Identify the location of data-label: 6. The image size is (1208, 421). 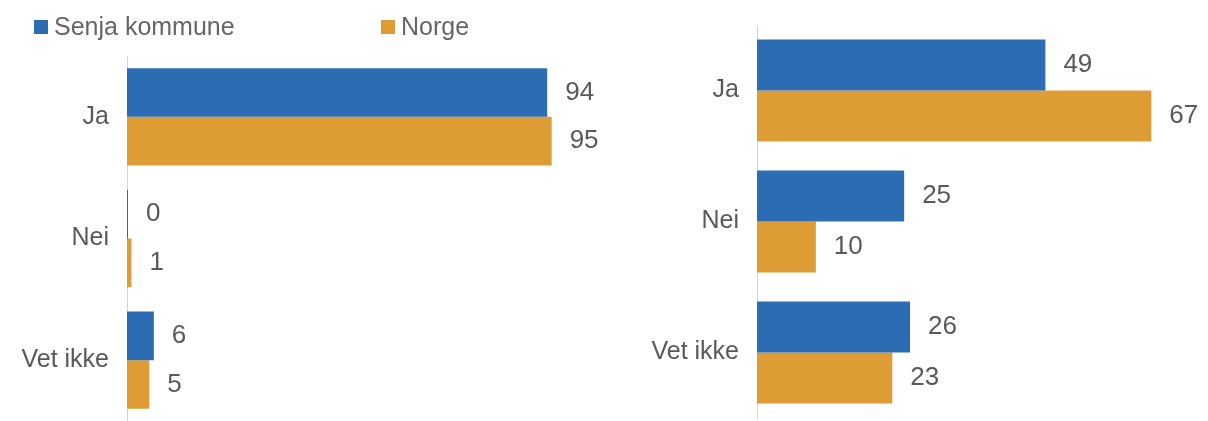
(179, 334).